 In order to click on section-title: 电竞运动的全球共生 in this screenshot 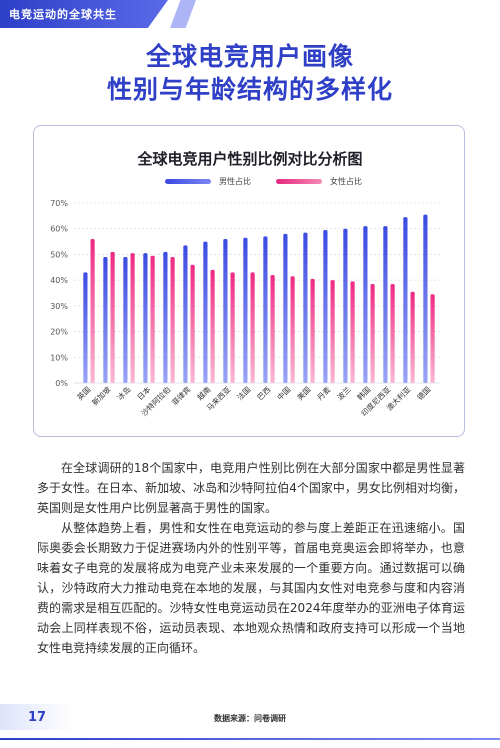, I will do `click(63, 14)`.